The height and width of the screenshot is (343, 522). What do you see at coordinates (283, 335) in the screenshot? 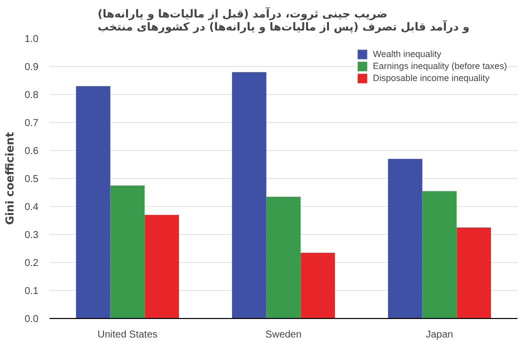
I see `x-tick-label: Sweden` at bounding box center [283, 335].